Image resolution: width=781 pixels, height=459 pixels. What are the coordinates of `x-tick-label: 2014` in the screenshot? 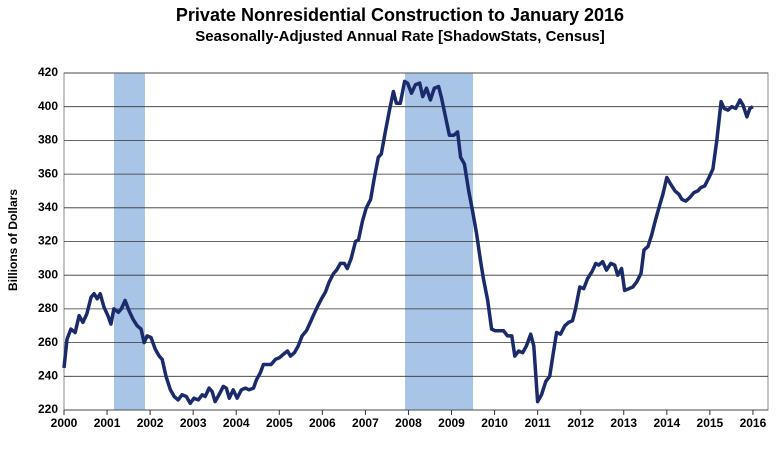 It's located at (666, 423).